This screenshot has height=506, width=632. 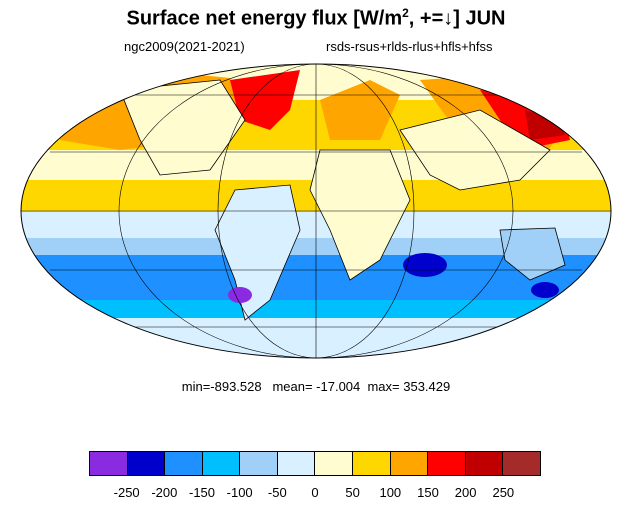 What do you see at coordinates (545, 125) in the screenshot?
I see `patch-siberia-hot` at bounding box center [545, 125].